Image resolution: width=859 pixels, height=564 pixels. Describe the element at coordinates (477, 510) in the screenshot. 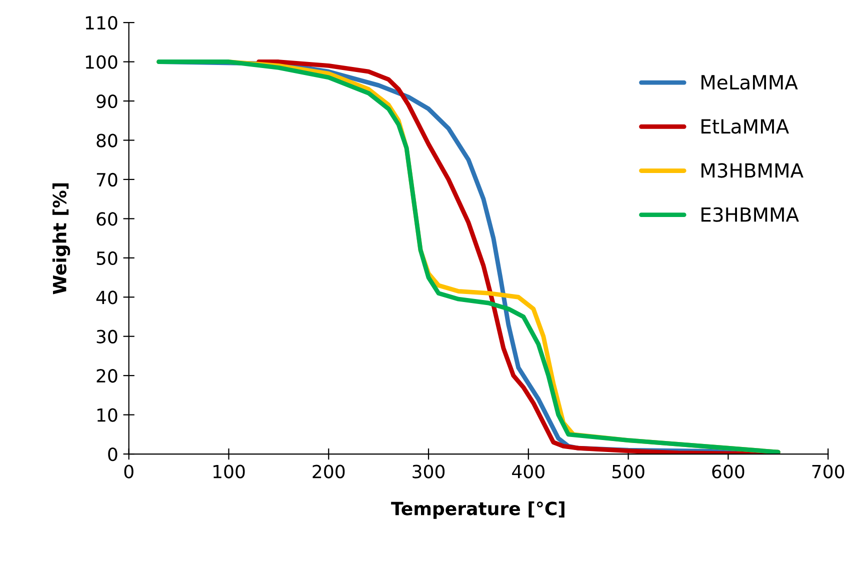

I see `x-axis-title: Temperature [°C]` at that location.